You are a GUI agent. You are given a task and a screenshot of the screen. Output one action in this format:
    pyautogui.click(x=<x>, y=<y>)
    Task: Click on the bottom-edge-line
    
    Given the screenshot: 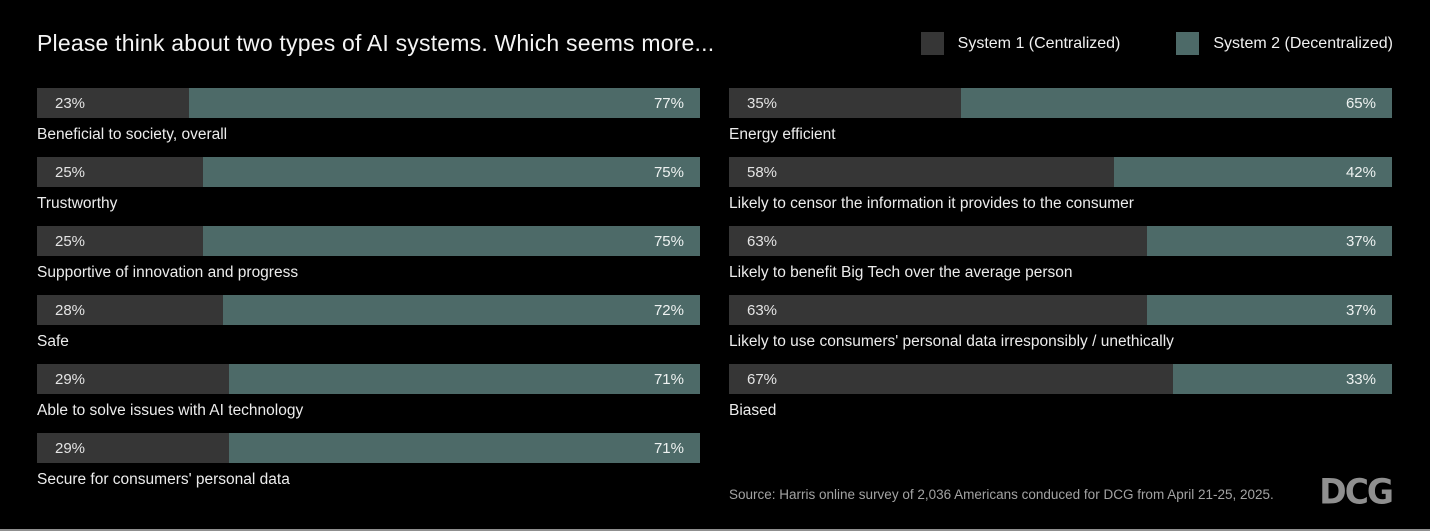 What is the action you would take?
    pyautogui.click(x=715, y=530)
    